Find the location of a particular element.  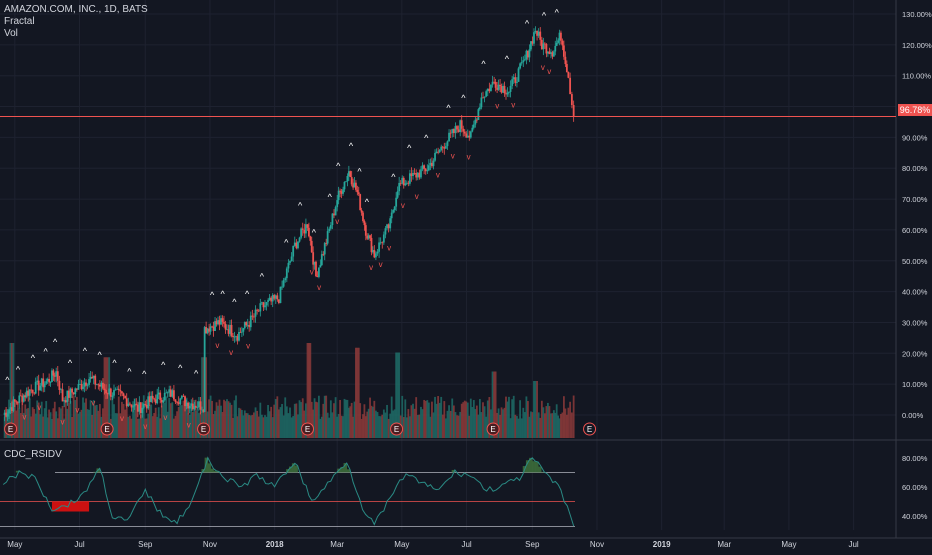

legend-title: AMAZON.COM, INC., 1D, BATS is located at coordinates (76, 10).